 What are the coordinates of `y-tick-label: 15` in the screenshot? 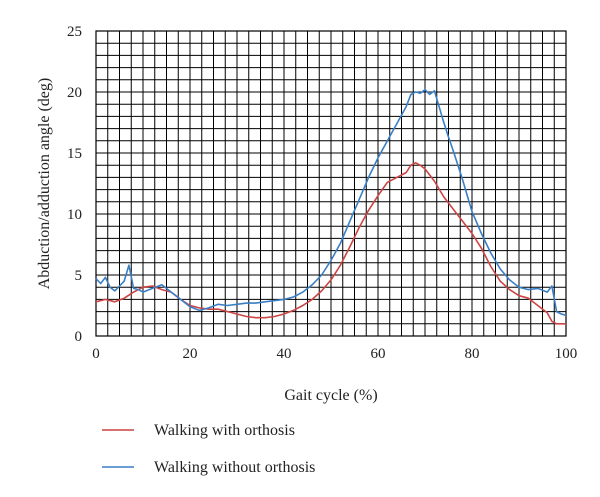 It's located at (74, 154).